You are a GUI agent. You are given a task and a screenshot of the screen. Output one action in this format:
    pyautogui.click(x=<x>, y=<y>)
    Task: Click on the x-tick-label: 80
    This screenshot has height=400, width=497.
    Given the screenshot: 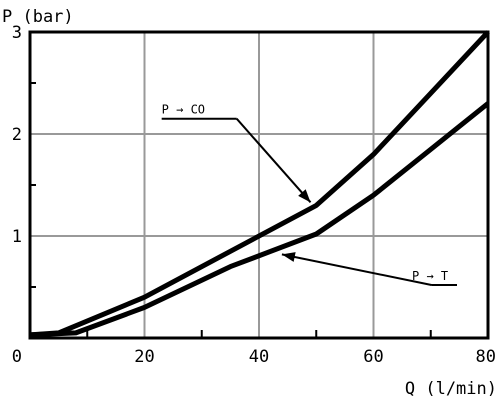 What is the action you would take?
    pyautogui.click(x=486, y=357)
    